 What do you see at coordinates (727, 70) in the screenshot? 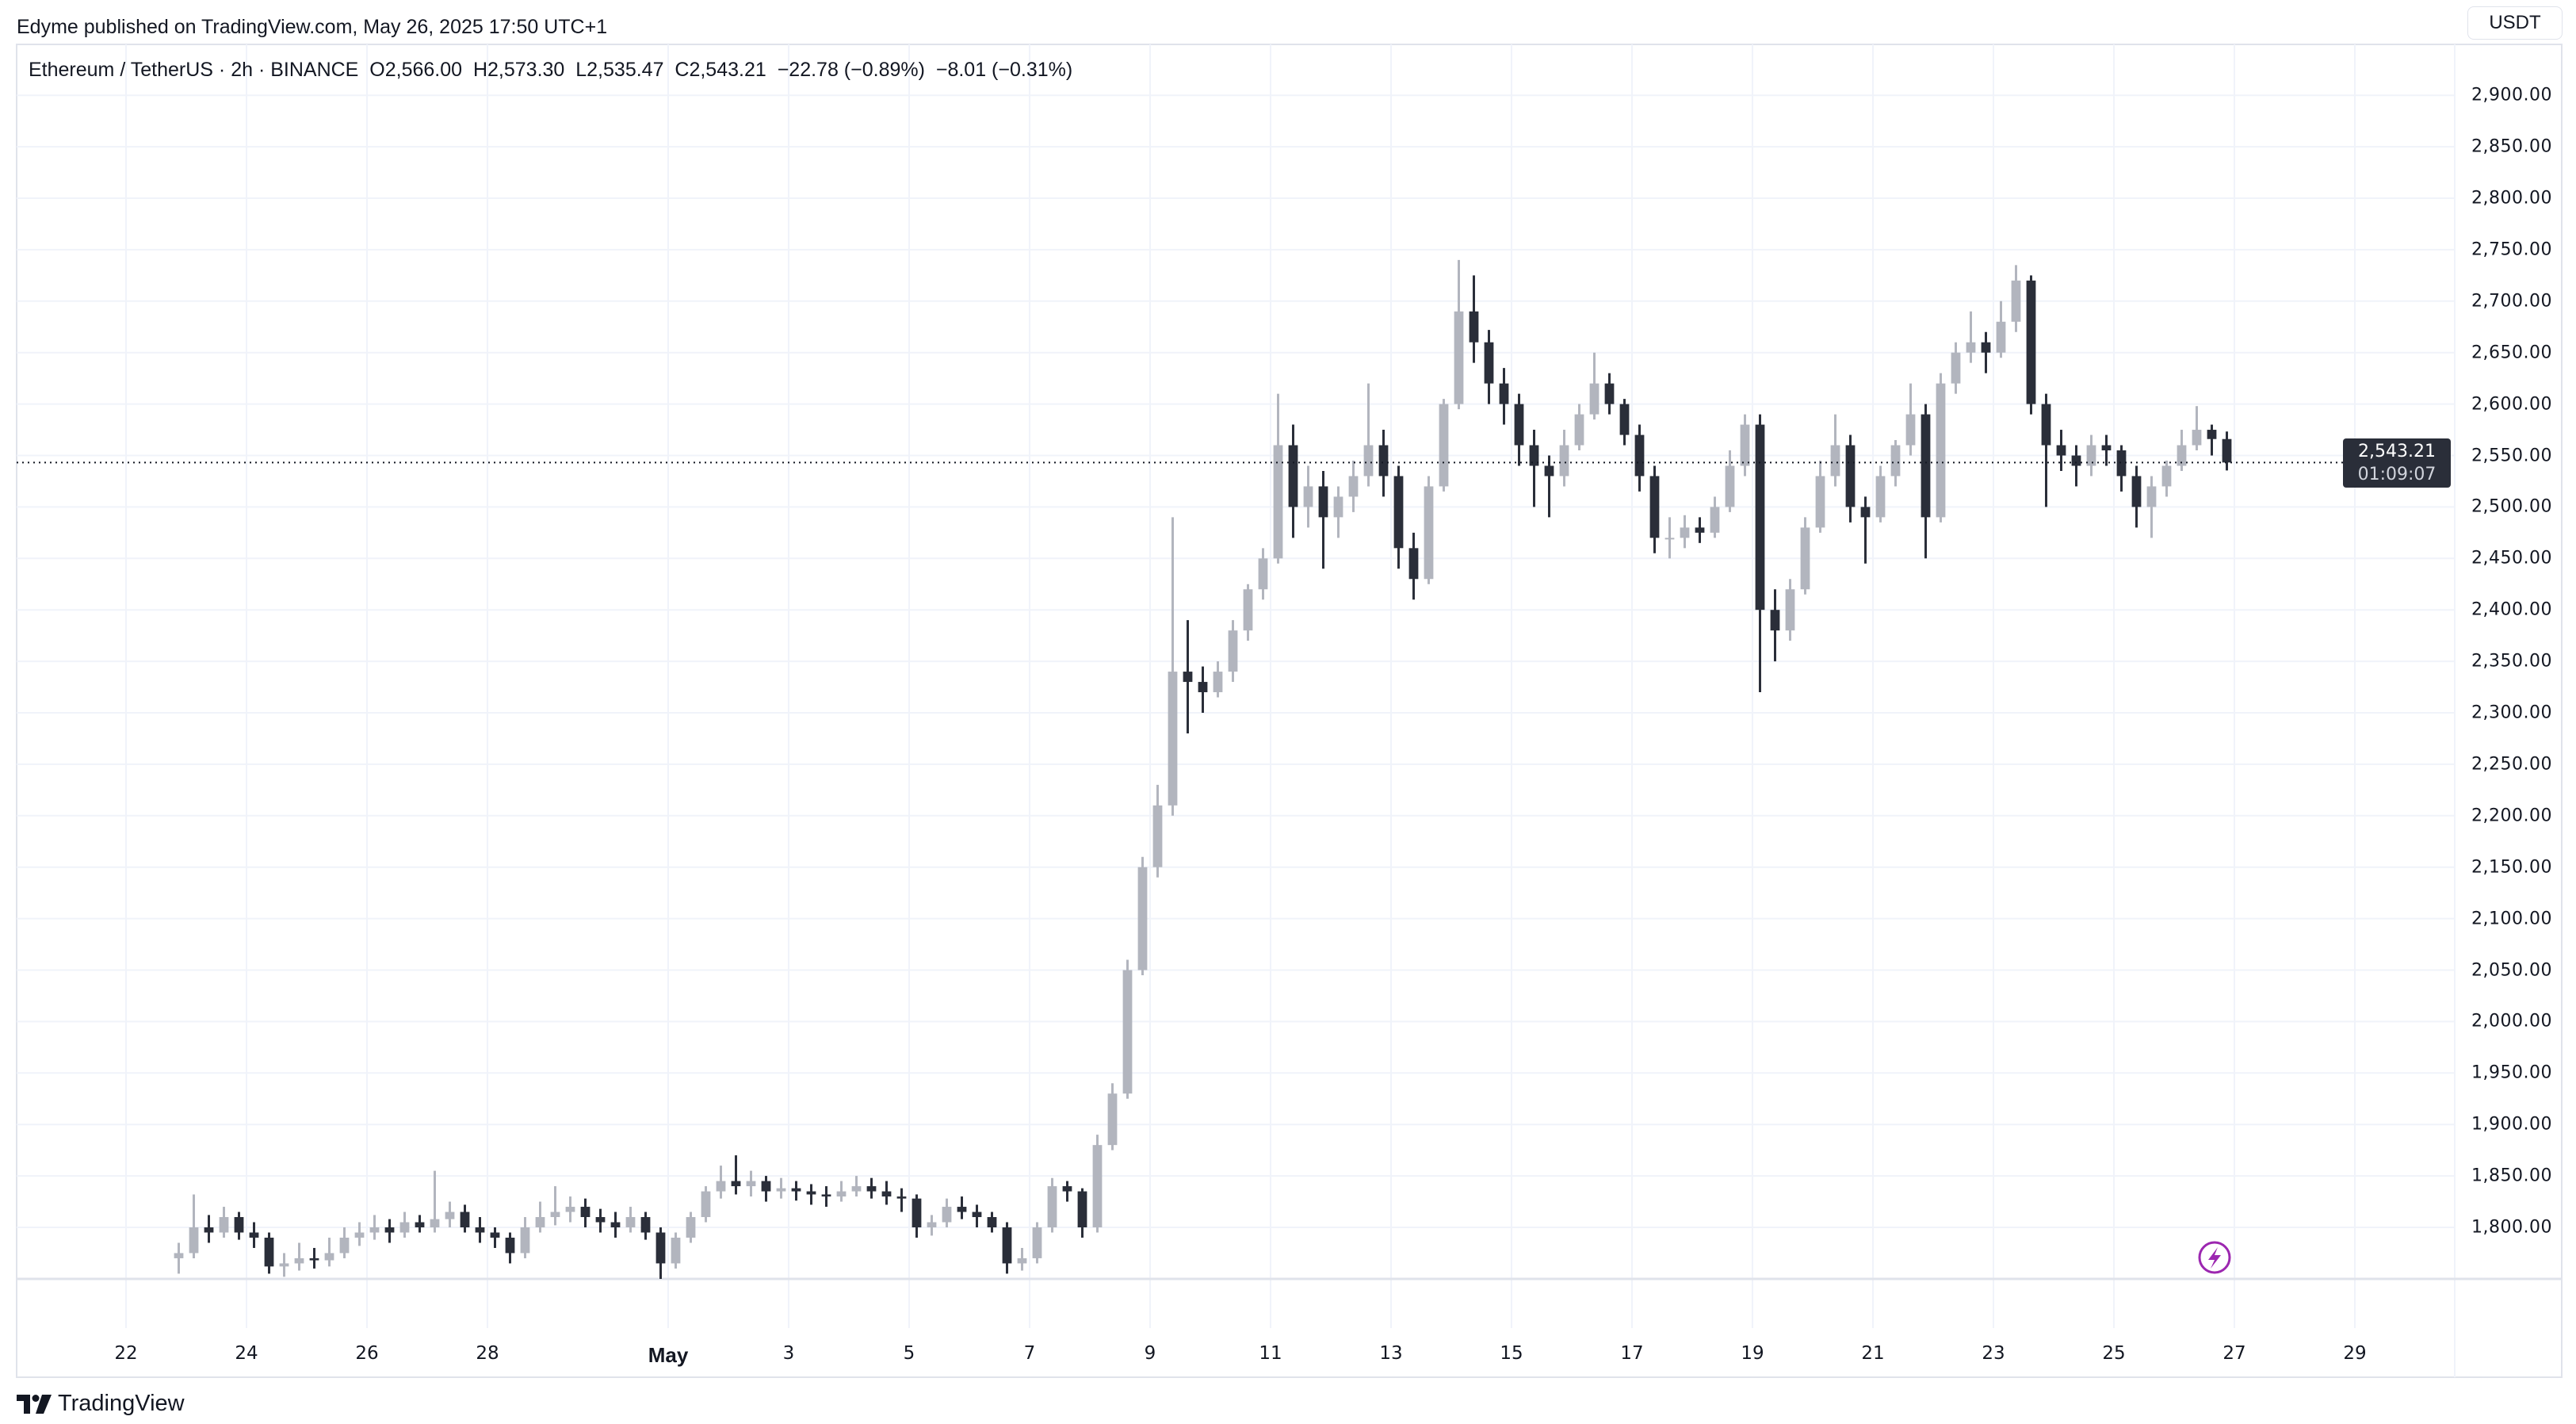
I see `close-value: 2,543.21` at bounding box center [727, 70].